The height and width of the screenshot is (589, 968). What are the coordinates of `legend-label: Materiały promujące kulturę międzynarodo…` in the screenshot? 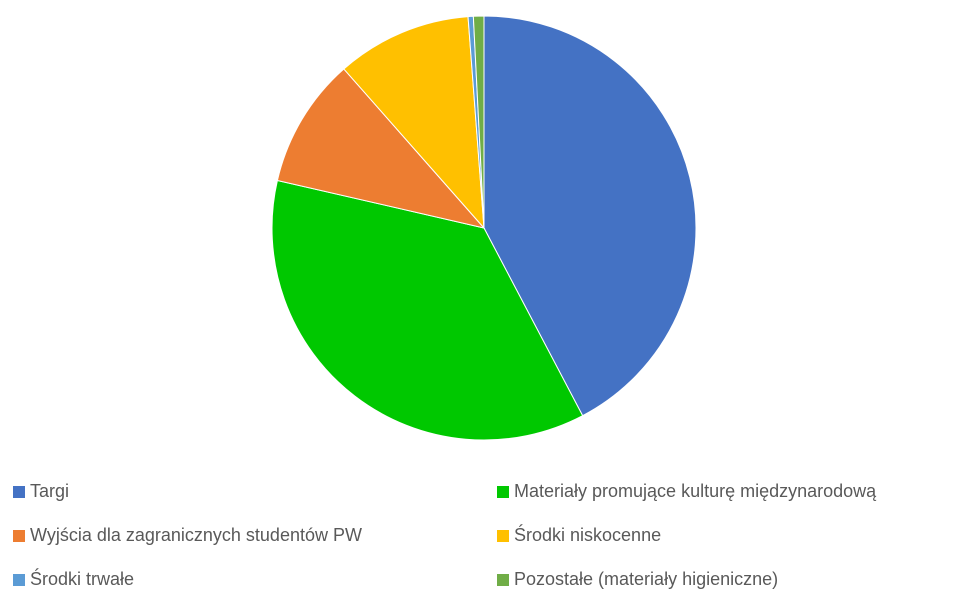 It's located at (695, 491).